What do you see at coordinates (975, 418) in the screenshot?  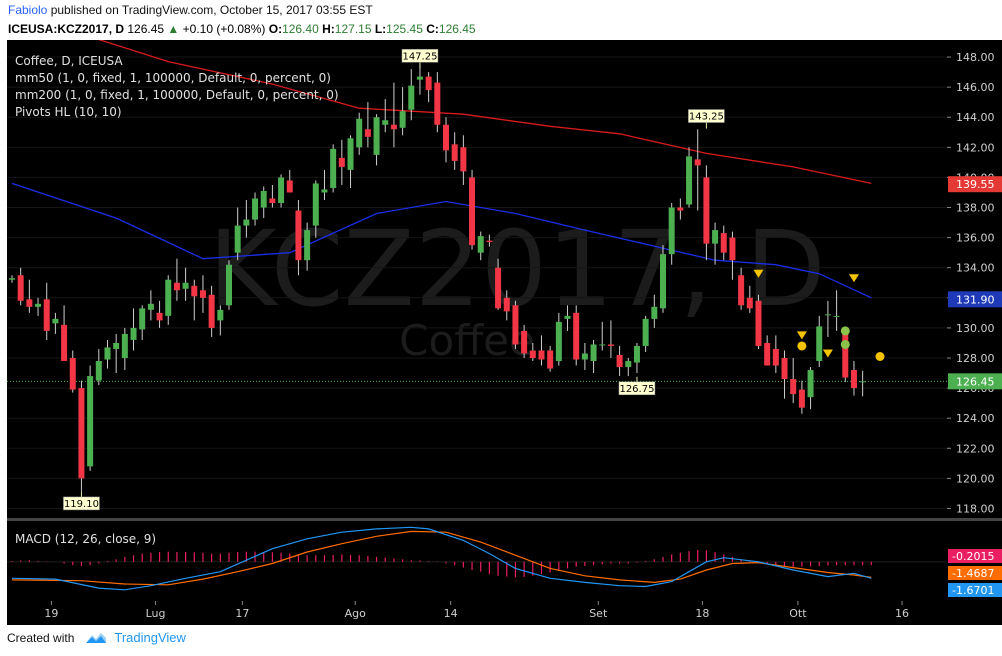 I see `y-tick-label: 124.00` at bounding box center [975, 418].